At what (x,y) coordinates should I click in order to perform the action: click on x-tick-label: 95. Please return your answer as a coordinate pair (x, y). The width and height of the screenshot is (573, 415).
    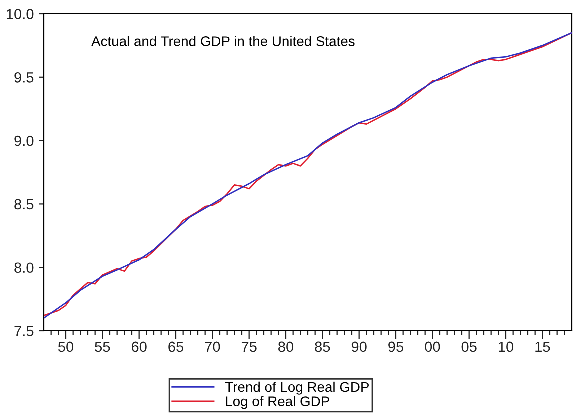
    Looking at the image, I should click on (396, 347).